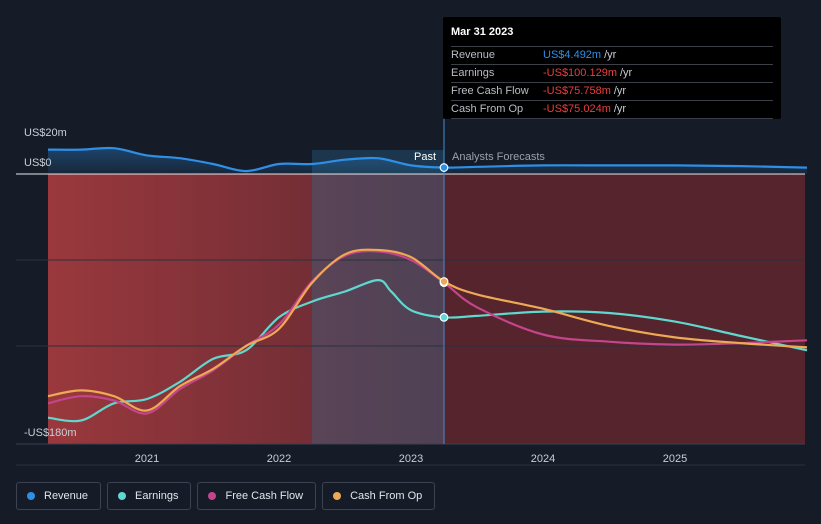 The image size is (821, 524). What do you see at coordinates (487, 109) in the screenshot?
I see `tooltip-row-label: Cash From Op` at bounding box center [487, 109].